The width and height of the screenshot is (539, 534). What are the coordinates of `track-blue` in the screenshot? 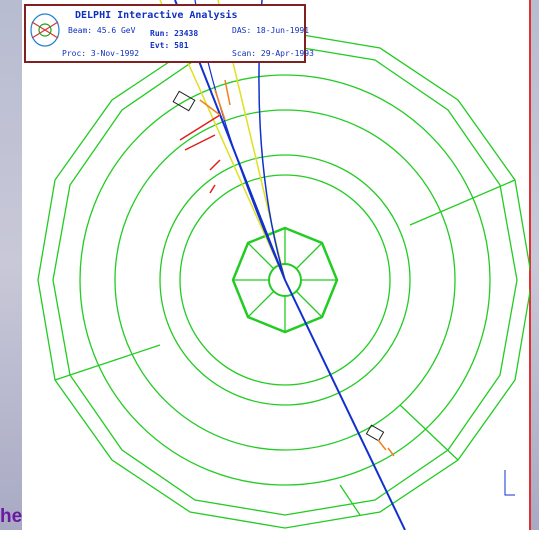 It's located at (345, 404).